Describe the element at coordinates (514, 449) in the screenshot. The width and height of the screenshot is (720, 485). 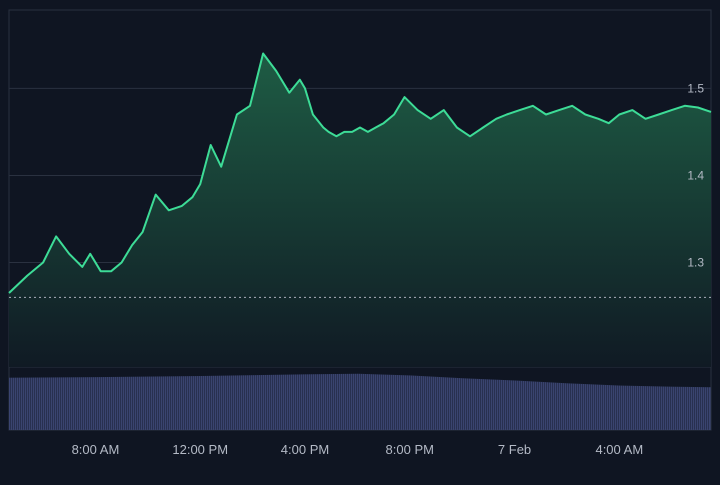
I see `x-tick-label: 7 Feb` at that location.